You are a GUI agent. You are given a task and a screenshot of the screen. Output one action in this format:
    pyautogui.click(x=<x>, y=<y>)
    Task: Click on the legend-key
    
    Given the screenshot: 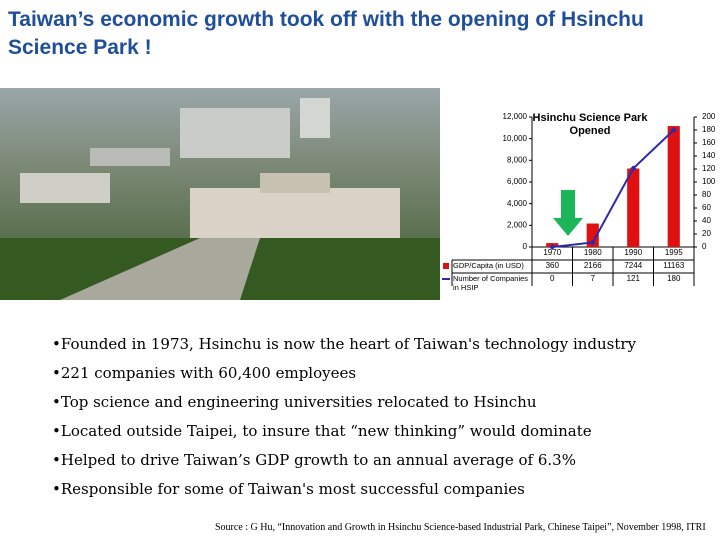 What is the action you would take?
    pyautogui.click(x=446, y=266)
    